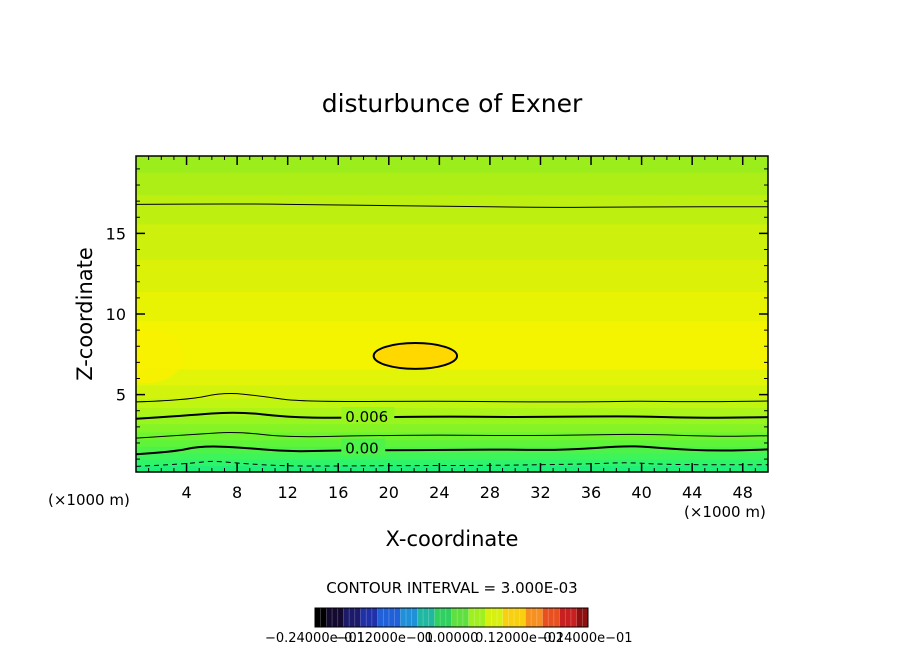  I want to click on contour-label: 0.00, so click(361, 449).